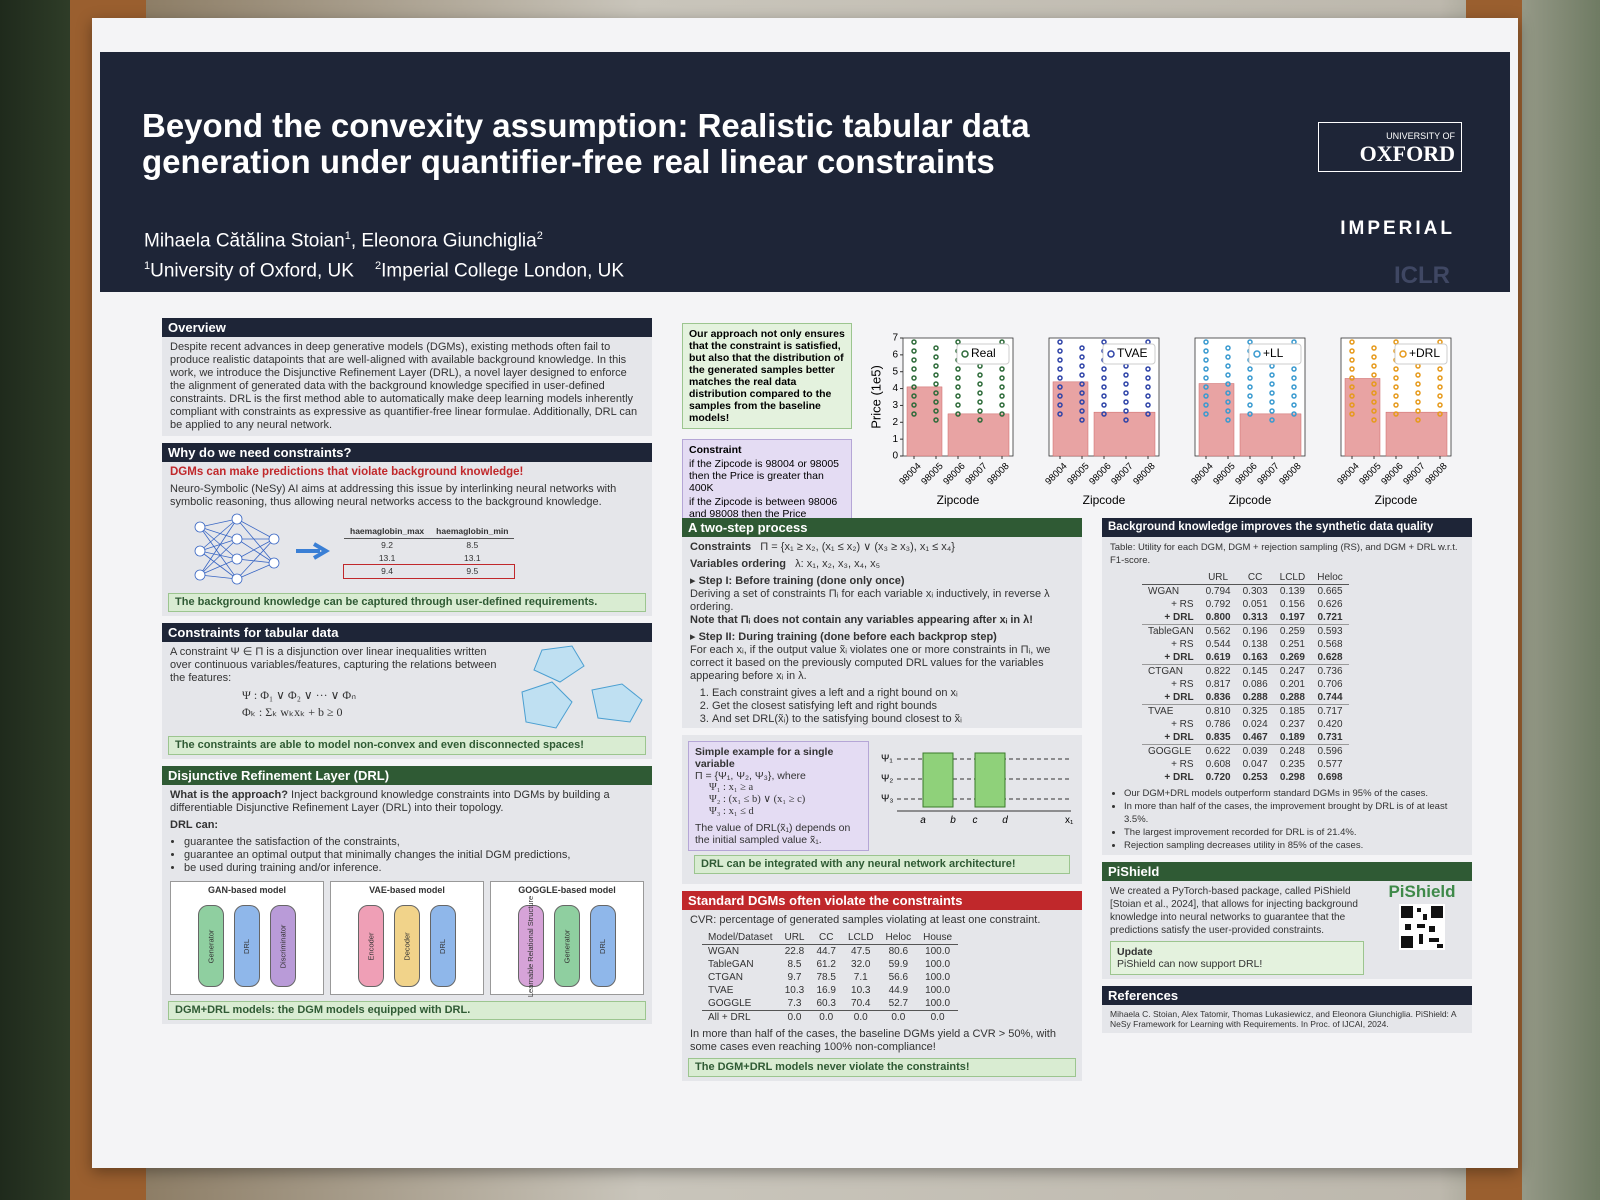 The height and width of the screenshot is (1200, 1600). What do you see at coordinates (830, 964) in the screenshot?
I see `row: TableGAN 8.5 61.2 32.0 59.9 100.0` at bounding box center [830, 964].